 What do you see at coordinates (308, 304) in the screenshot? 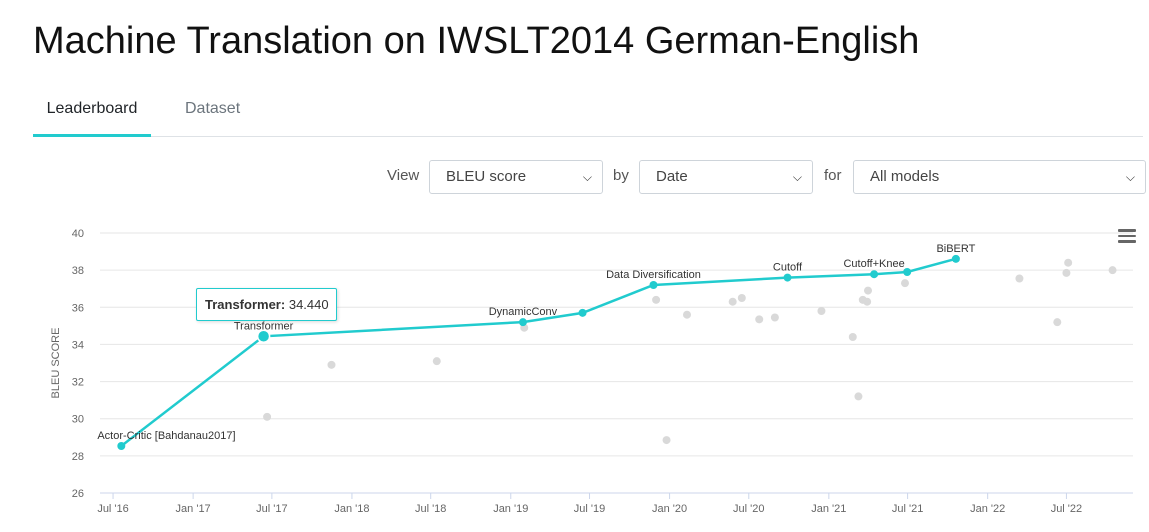
I see `tooltip-value: 34.440` at bounding box center [308, 304].